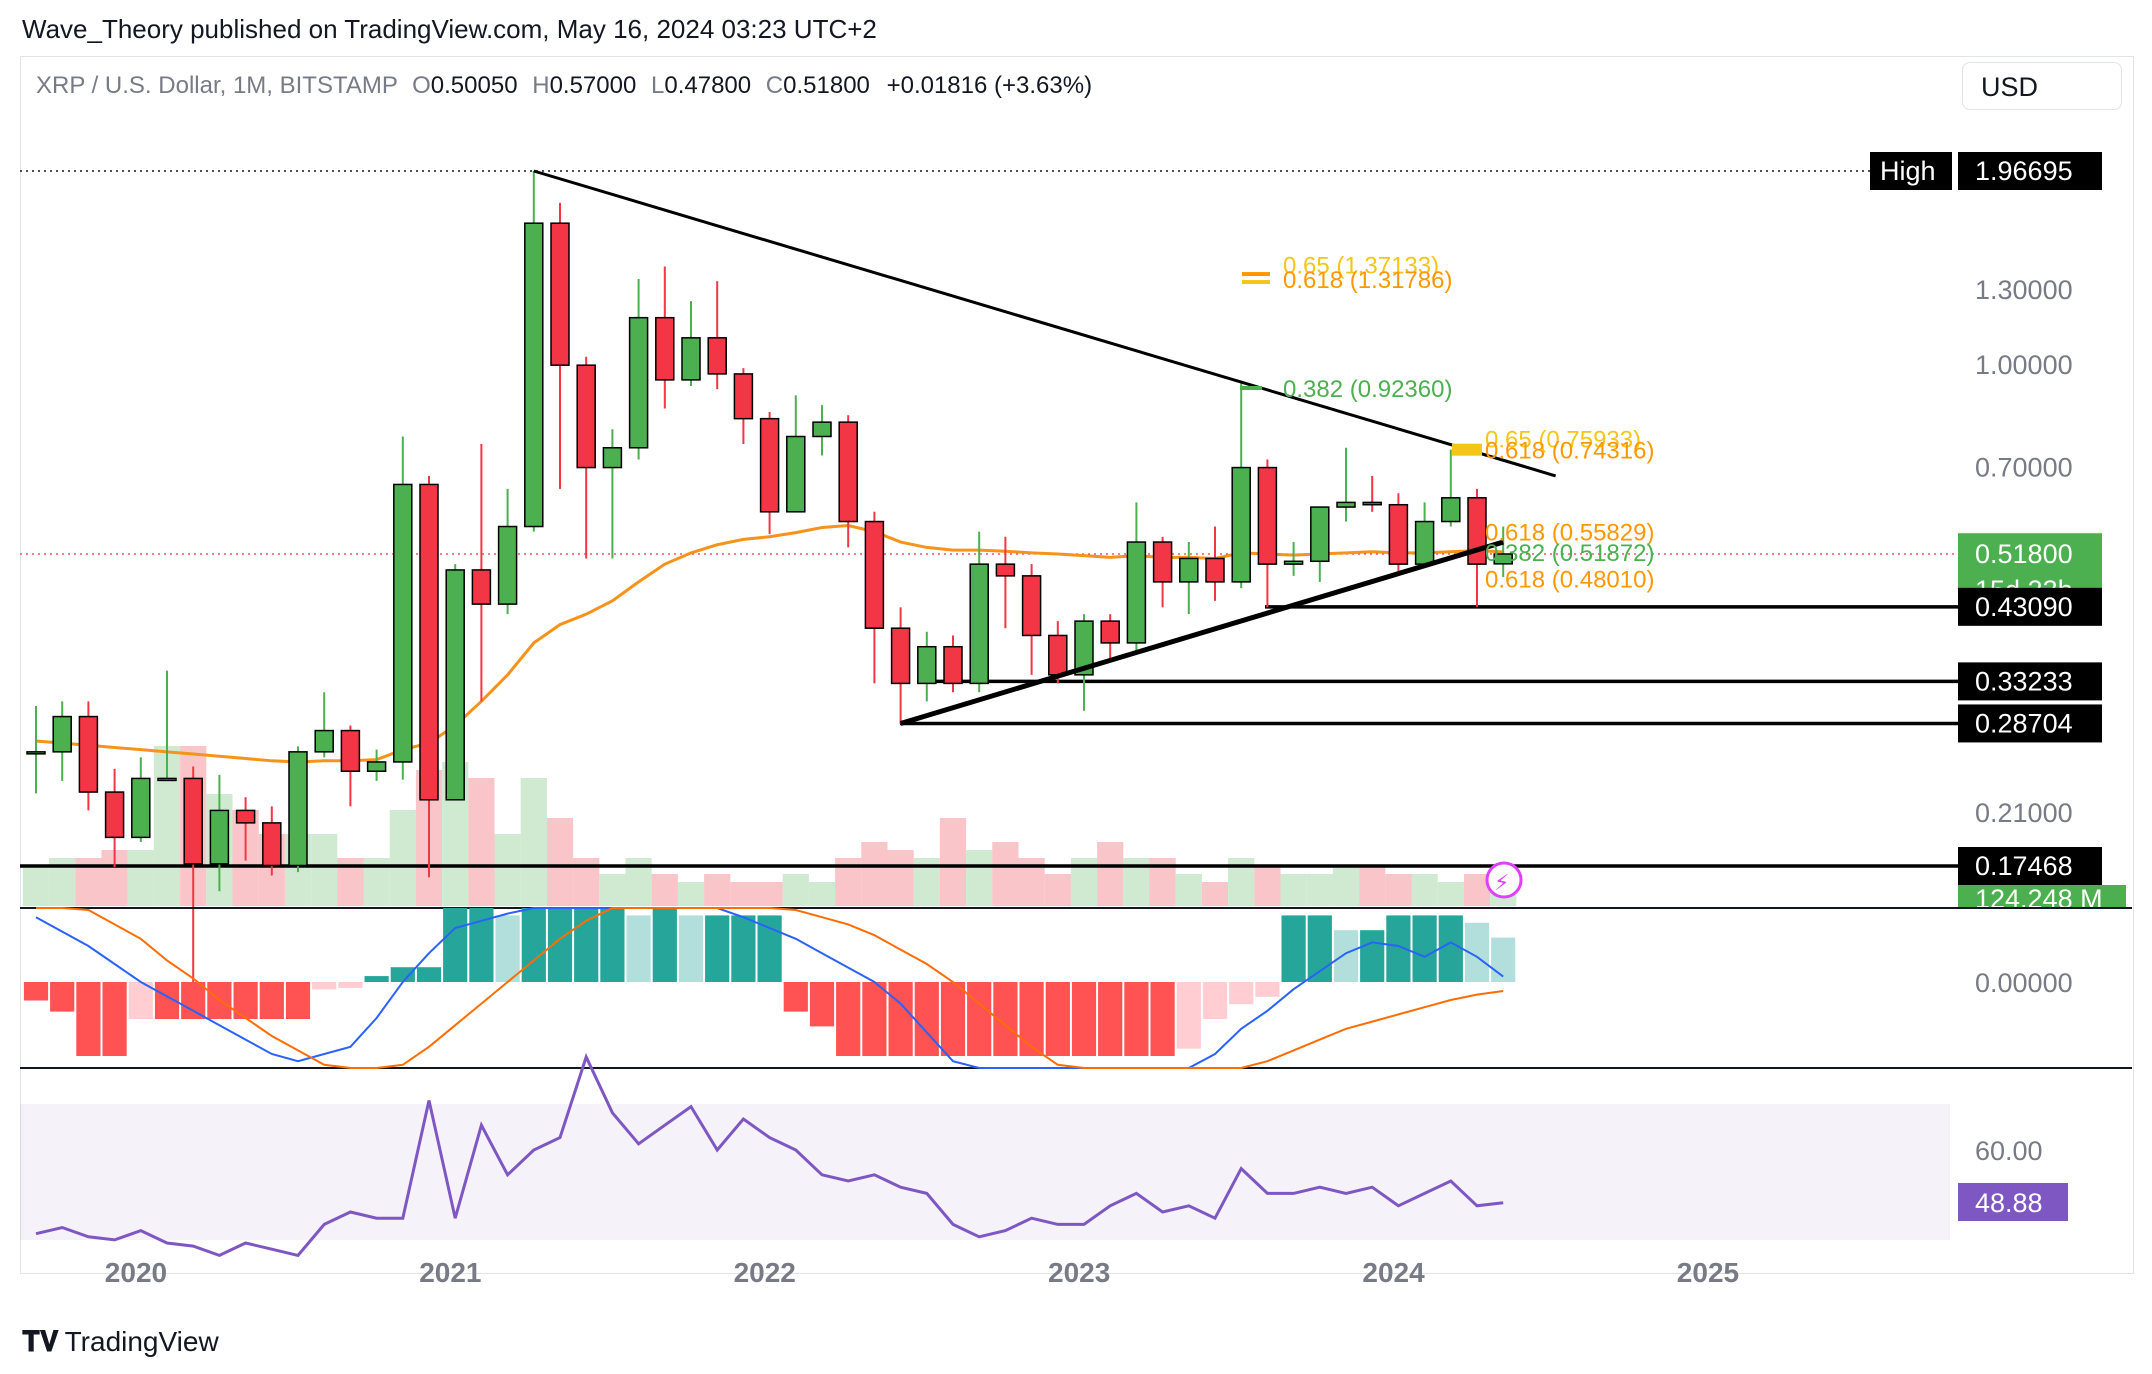  Describe the element at coordinates (474, 85) in the screenshot. I see `open-value: 0.50050` at that location.